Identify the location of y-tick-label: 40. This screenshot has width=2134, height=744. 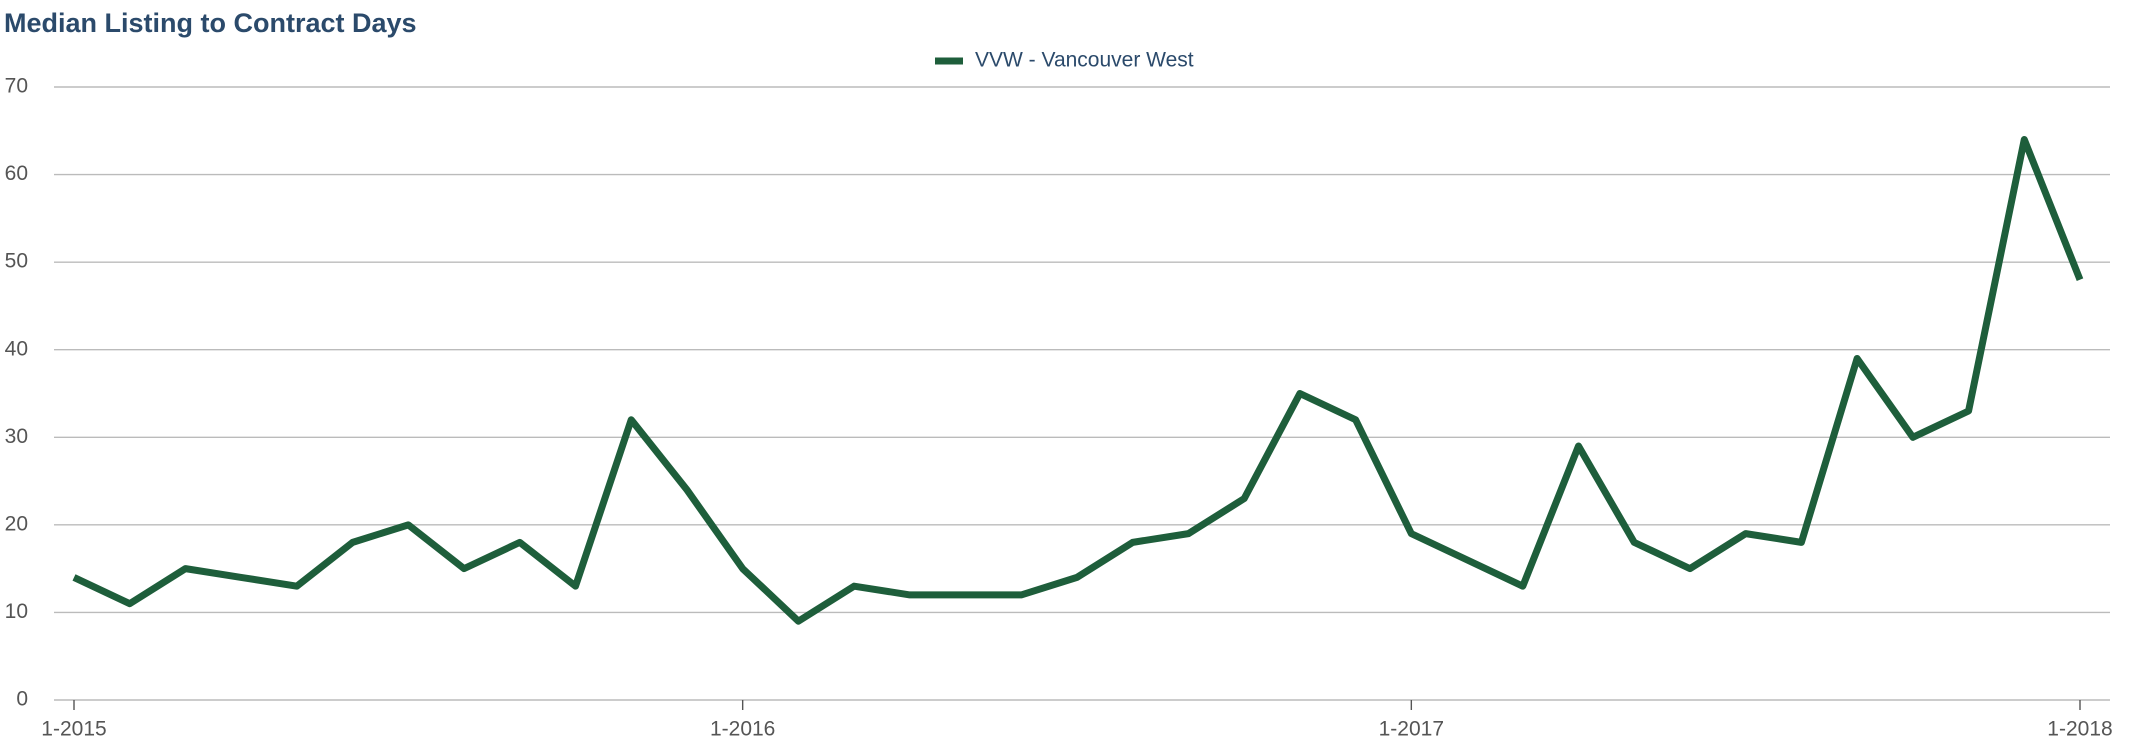
(16, 348).